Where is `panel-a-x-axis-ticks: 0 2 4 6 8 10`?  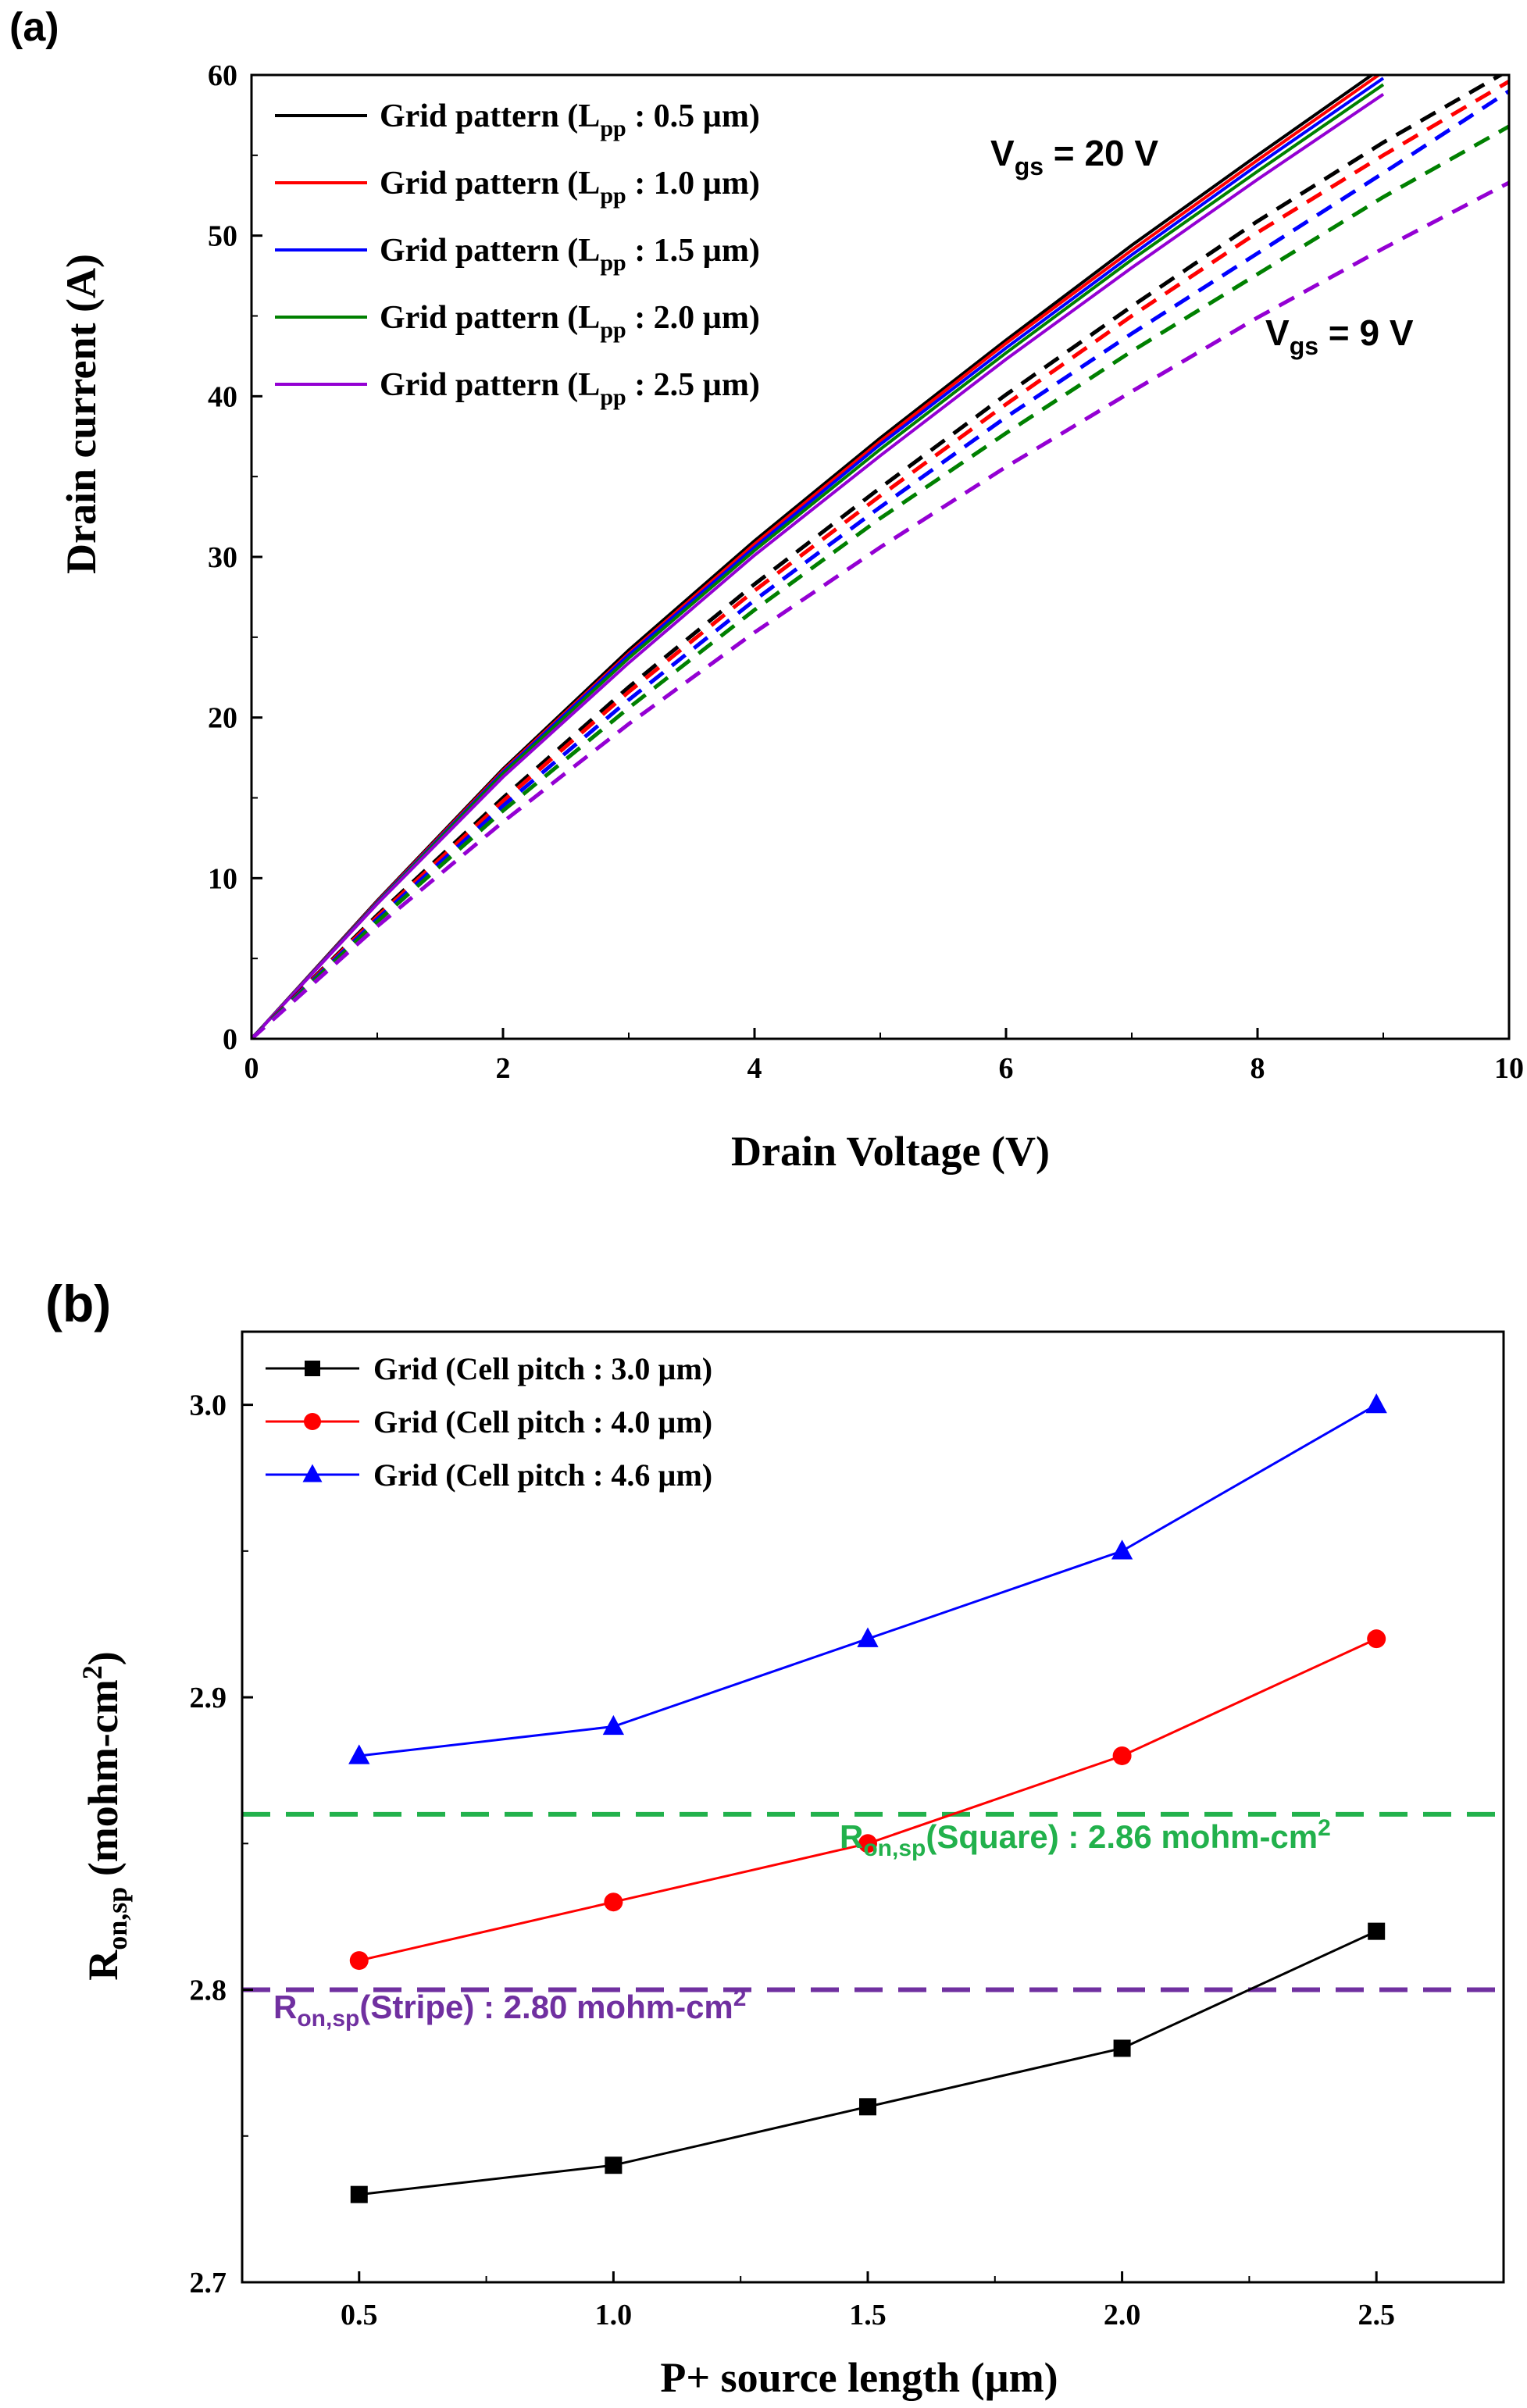 panel-a-x-axis-ticks: 0 2 4 6 8 10 is located at coordinates (884, 1056).